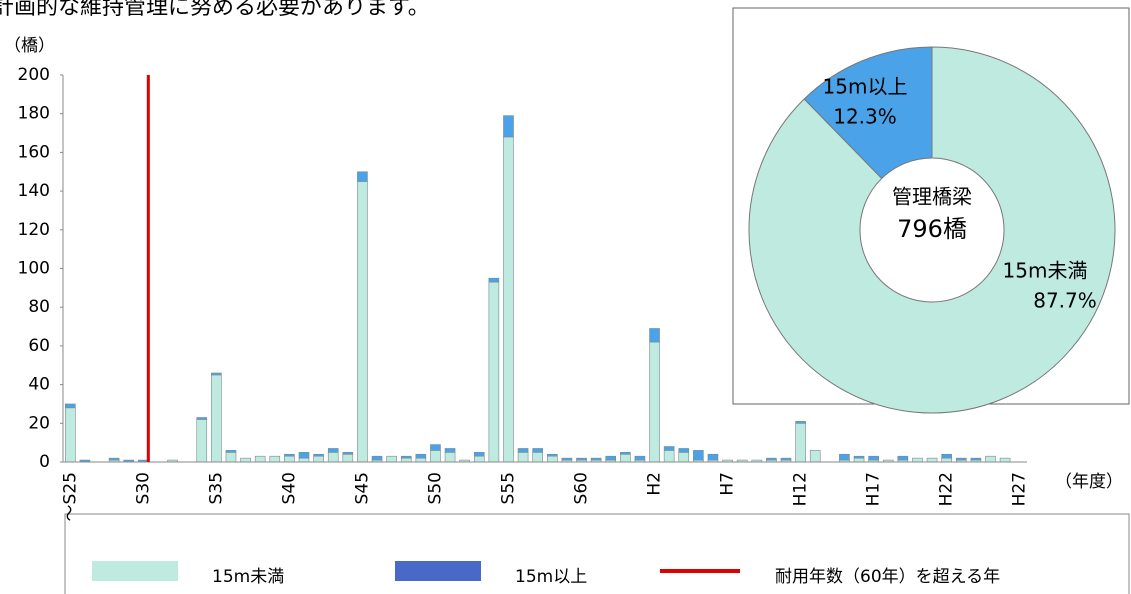  Describe the element at coordinates (34, 269) in the screenshot. I see `y-tick-label: 100` at that location.